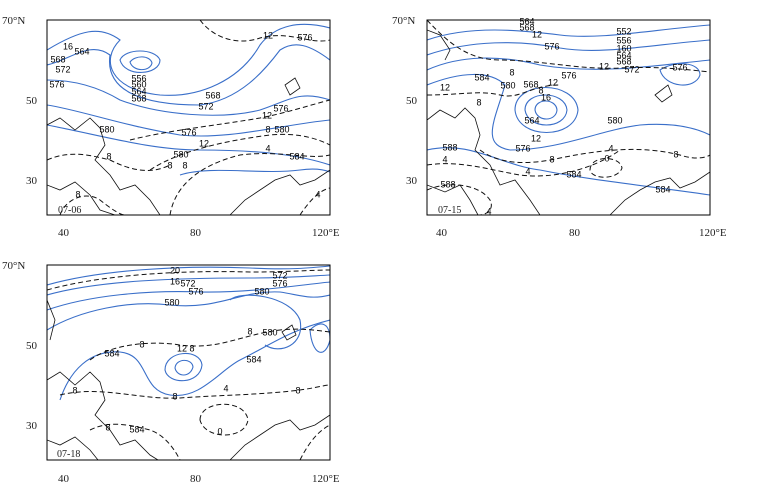 The image size is (769, 498). I want to click on contour-label: 20, so click(175, 270).